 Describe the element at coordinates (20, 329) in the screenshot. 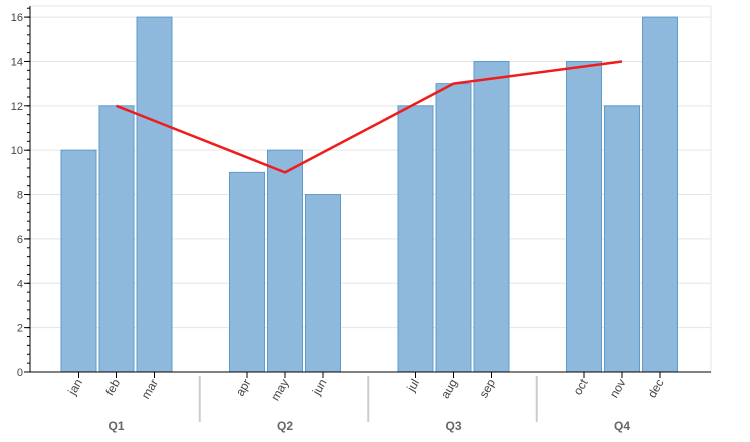

I see `y-tick-label: 2` at that location.